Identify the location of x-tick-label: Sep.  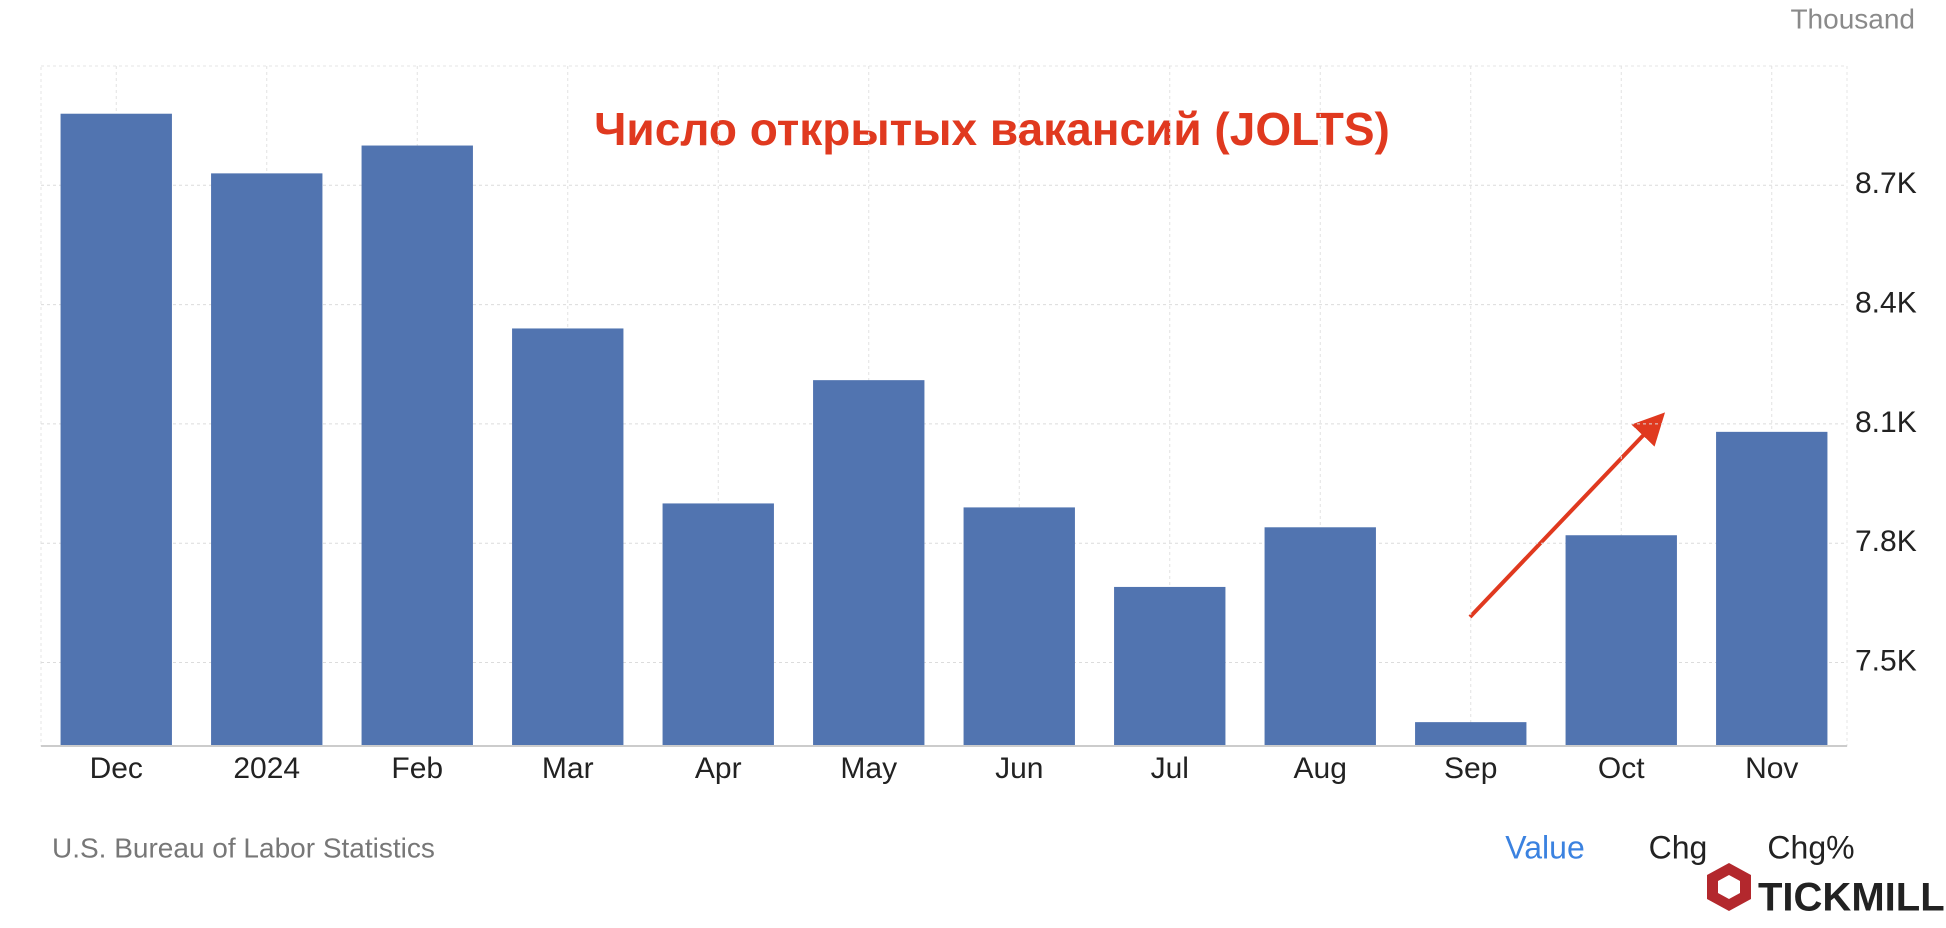
(1470, 768).